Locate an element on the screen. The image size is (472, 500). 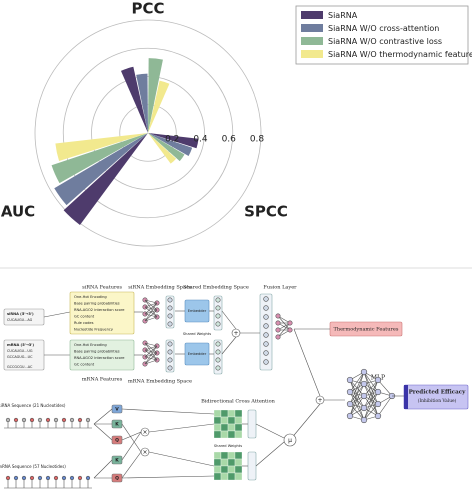
diagram-label: One-Hot Encoding is located at coordinates (90, 345).